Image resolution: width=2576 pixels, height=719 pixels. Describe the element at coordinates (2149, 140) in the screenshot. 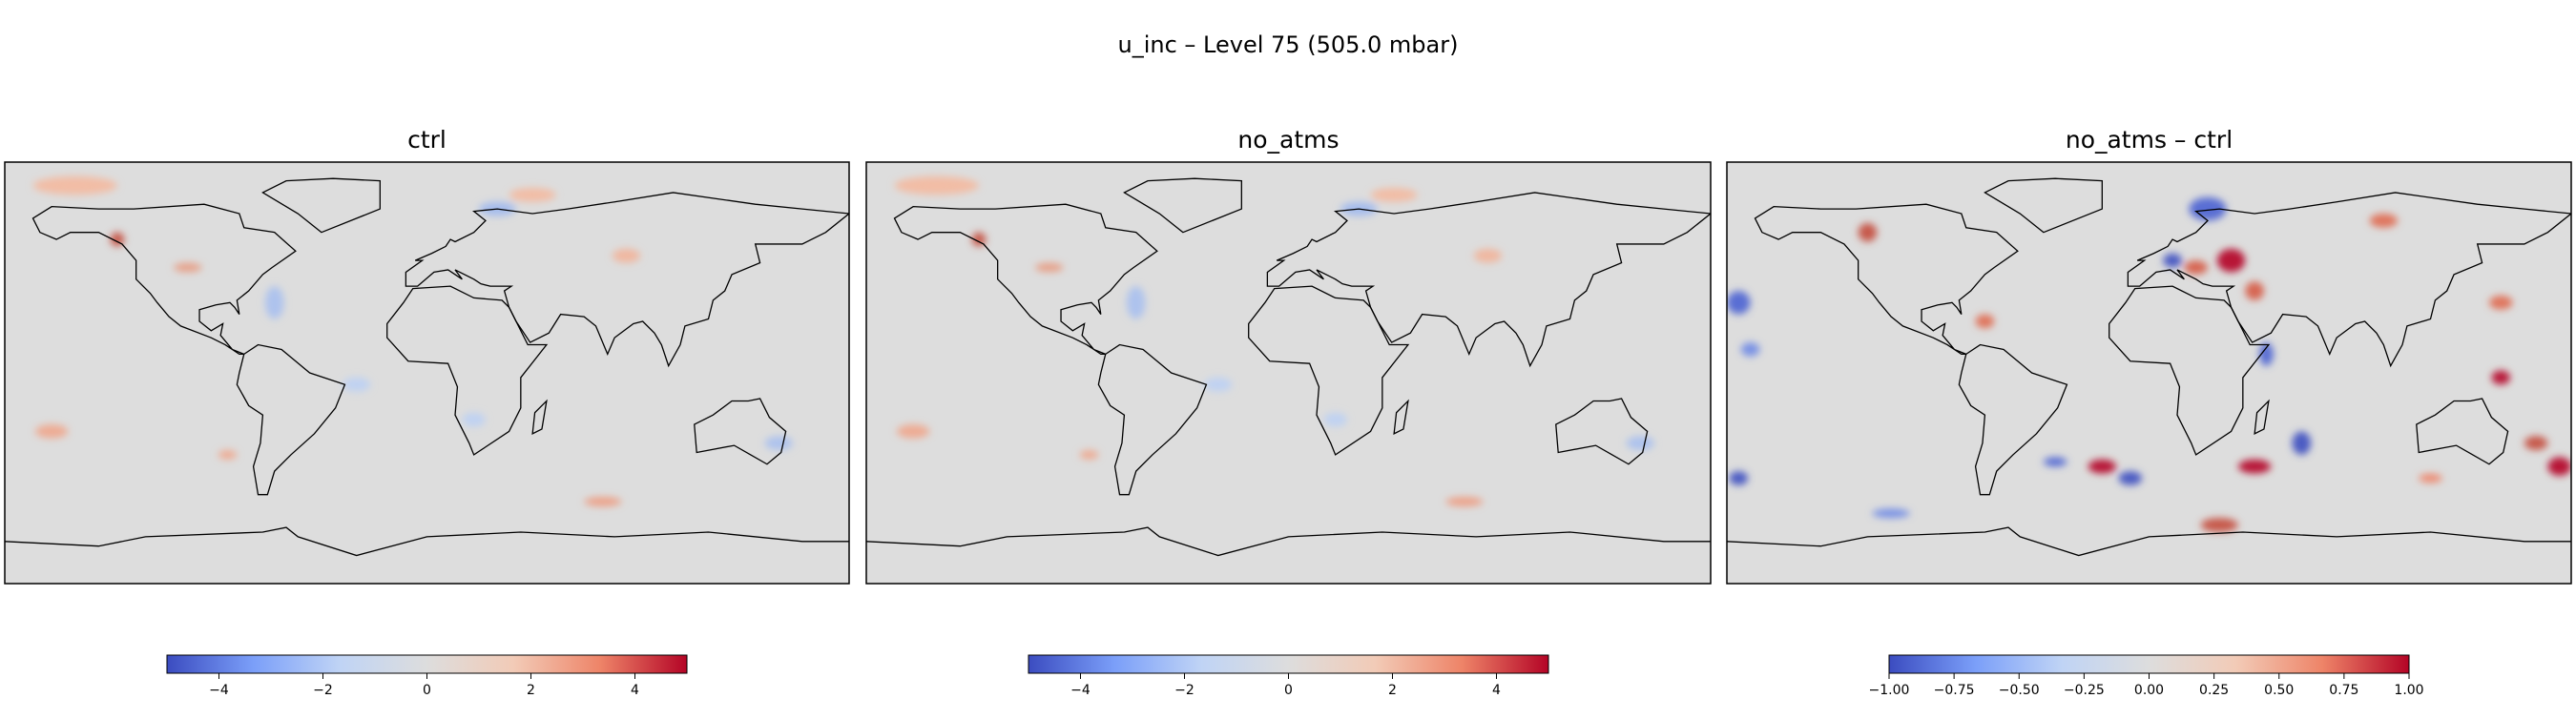

I see `panel-title: no_atms – ctrl` at that location.